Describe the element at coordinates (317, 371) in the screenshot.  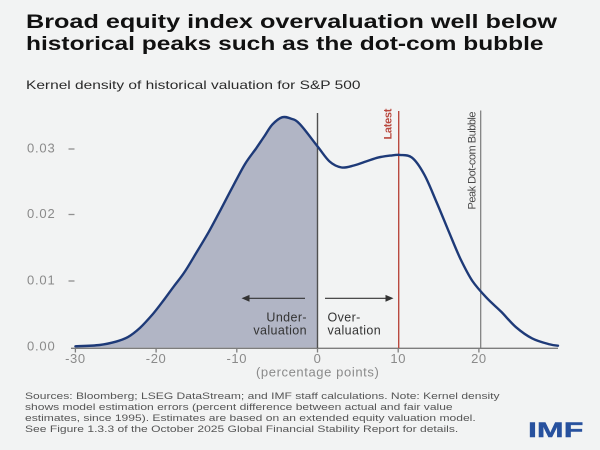
I see `svg-text: (percentage points)` at that location.